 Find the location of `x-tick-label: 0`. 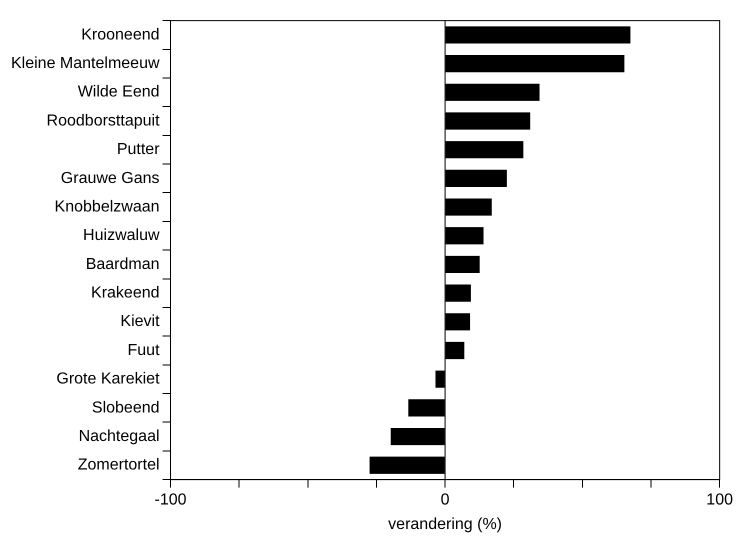

x-tick-label: 0 is located at coordinates (445, 500).